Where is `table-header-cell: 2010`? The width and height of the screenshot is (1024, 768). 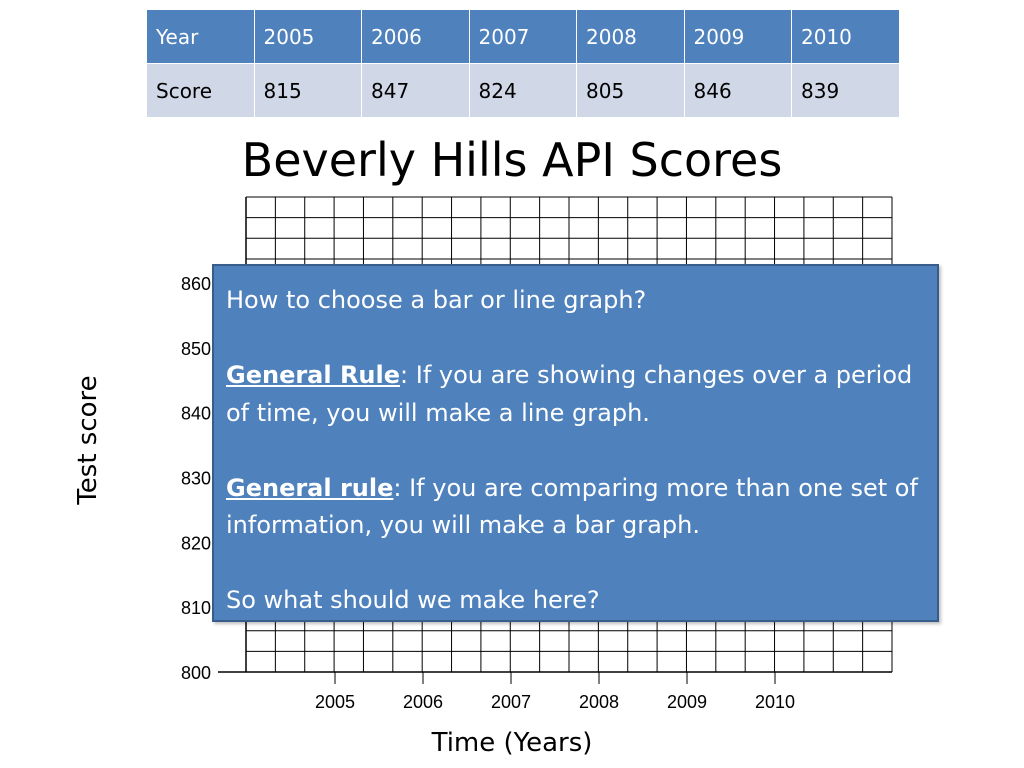 table-header-cell: 2010 is located at coordinates (845, 36).